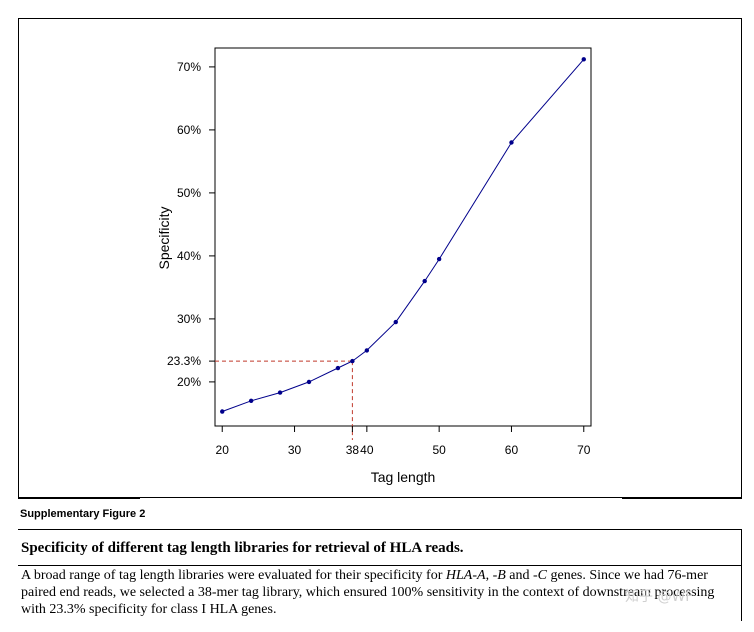 Image resolution: width=754 pixels, height=632 pixels. Describe the element at coordinates (353, 450) in the screenshot. I see `x-tick-label: 38` at that location.